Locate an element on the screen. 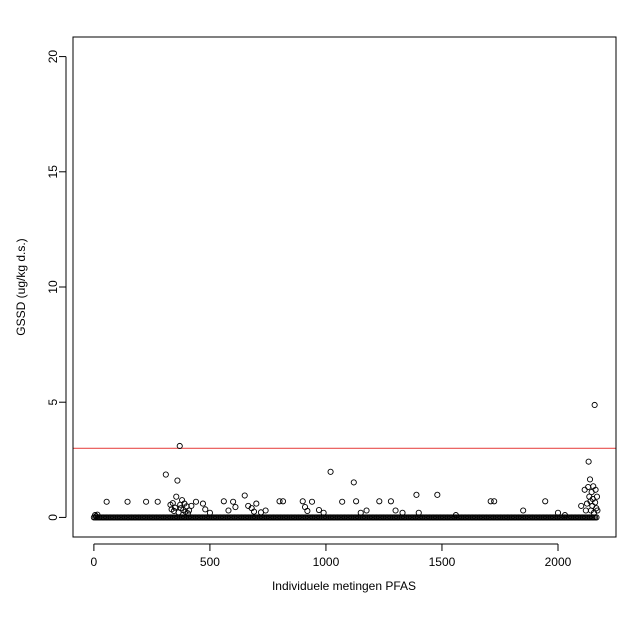 The width and height of the screenshot is (639, 618). y-tick-label: 15 is located at coordinates (53, 172).